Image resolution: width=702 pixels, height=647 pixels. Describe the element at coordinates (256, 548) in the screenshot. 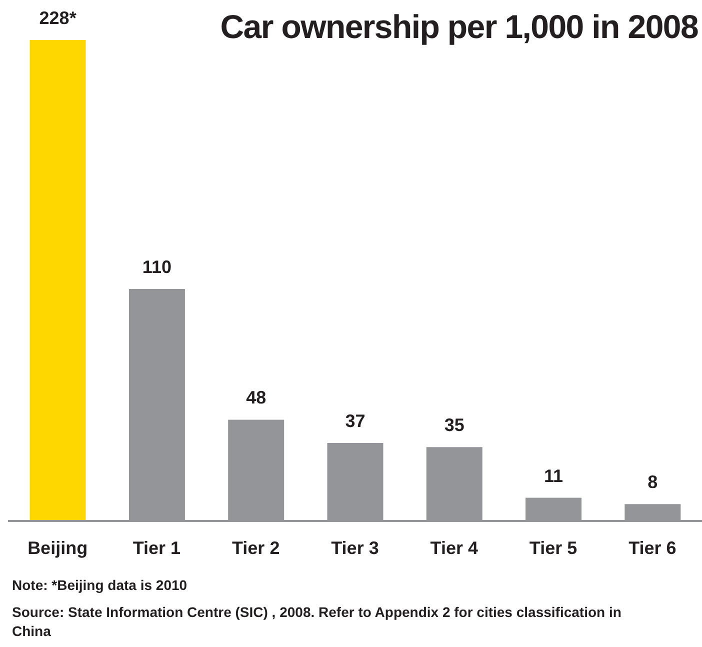

I see `x-tick-label: Tier 2` at that location.